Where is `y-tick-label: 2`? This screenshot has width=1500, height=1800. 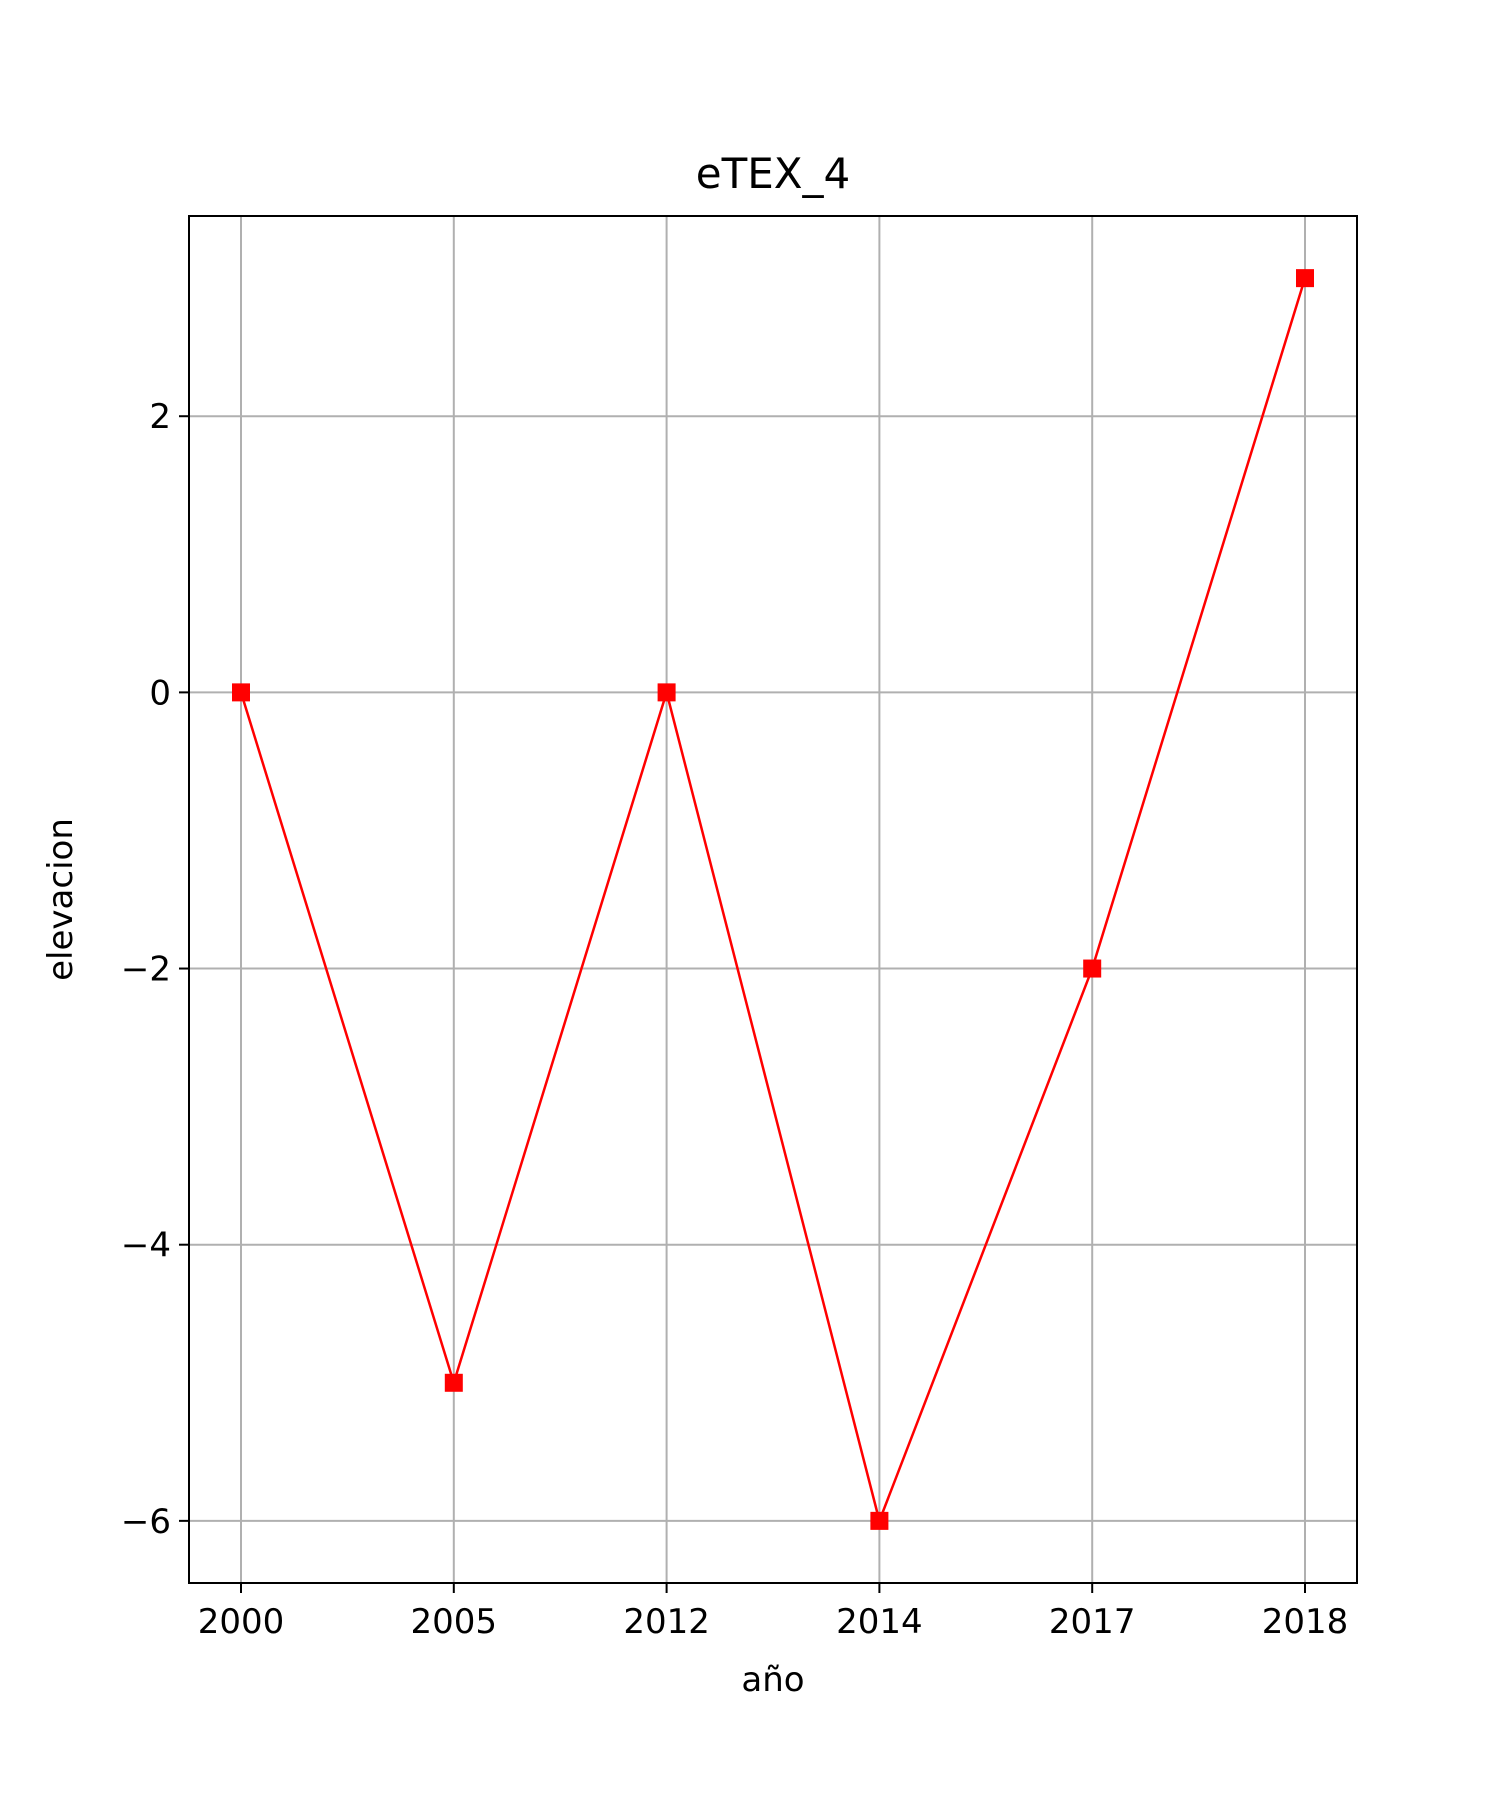
y-tick-label: 2 is located at coordinates (160, 417).